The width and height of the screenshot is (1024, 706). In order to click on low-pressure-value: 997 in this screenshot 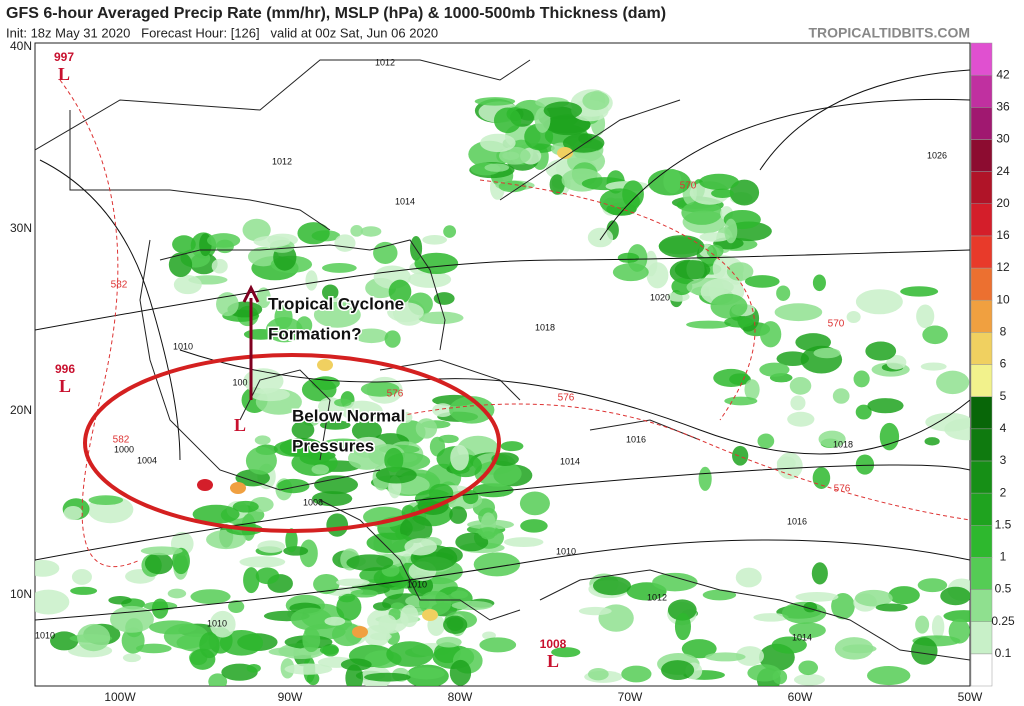, I will do `click(64, 57)`.